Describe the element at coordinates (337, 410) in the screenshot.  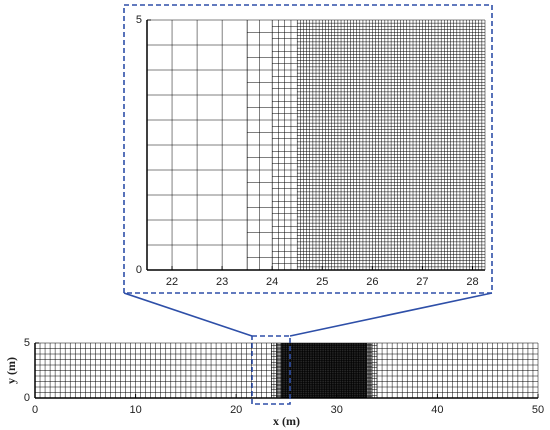
I see `x-tick-label: 30` at that location.